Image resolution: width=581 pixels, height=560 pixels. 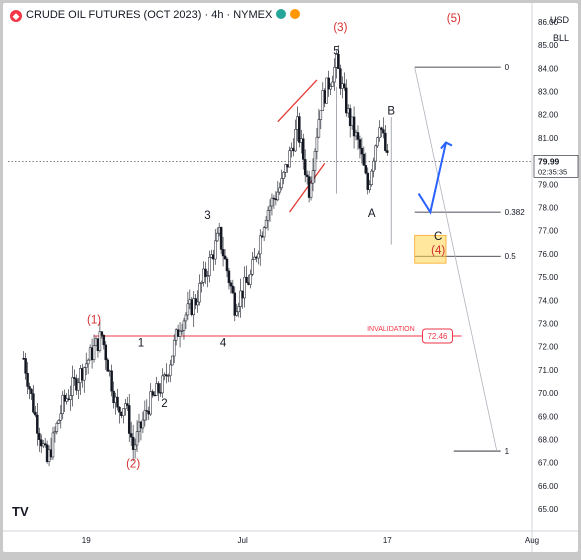 I want to click on y-tick-label: 69.00, so click(x=548, y=416).